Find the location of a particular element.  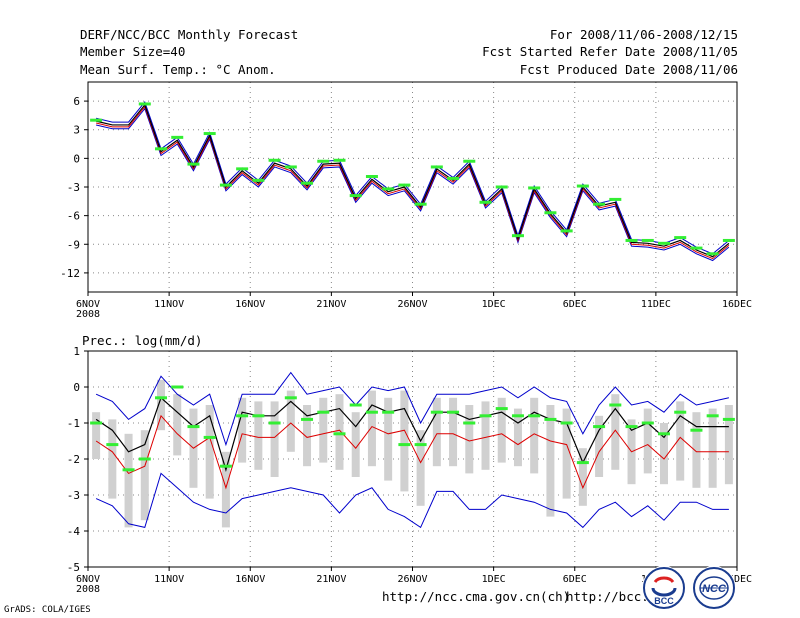

ncc-url: http://ncc.cma.gov.cn(ch) is located at coordinates (476, 596).